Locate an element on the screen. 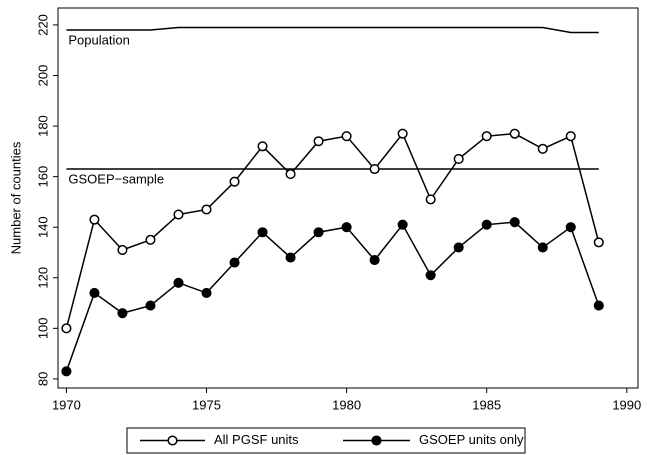 This screenshot has width=647, height=455. legend-label: All PGSF units is located at coordinates (256, 439).